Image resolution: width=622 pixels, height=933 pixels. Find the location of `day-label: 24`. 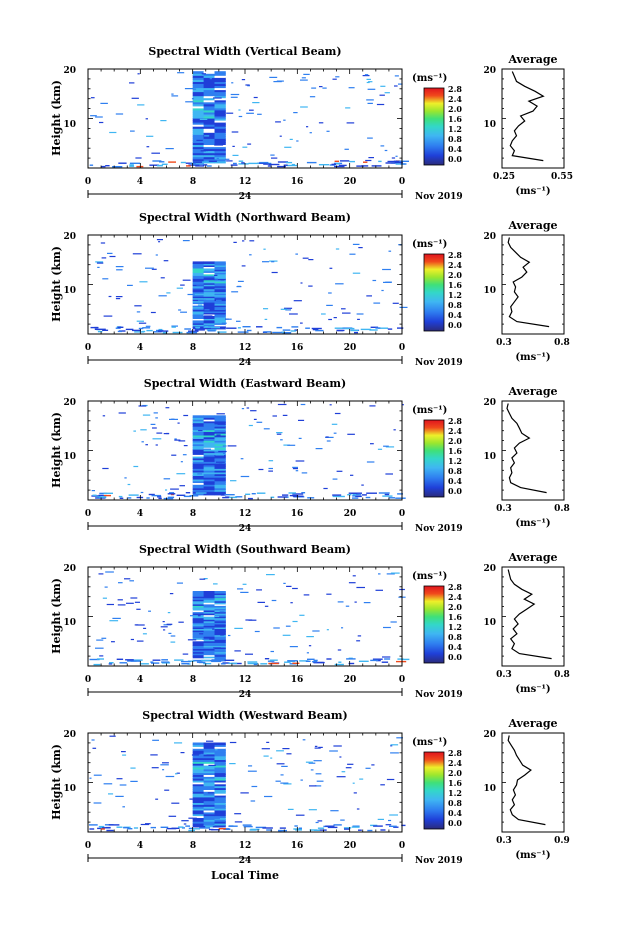

day-label: 24 is located at coordinates (245, 363).